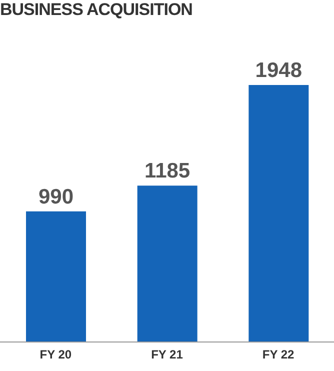 This screenshot has height=371, width=334. Describe the element at coordinates (167, 171) in the screenshot. I see `data-label: 1185` at that location.